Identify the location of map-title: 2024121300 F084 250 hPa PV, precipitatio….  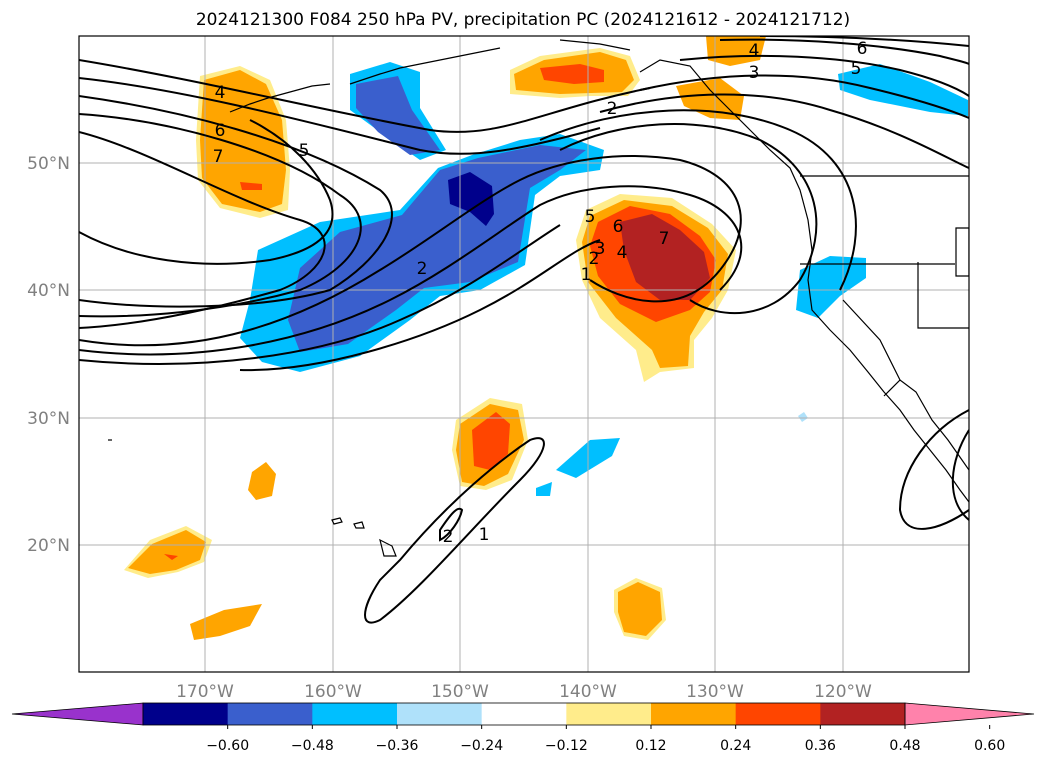
(523, 20).